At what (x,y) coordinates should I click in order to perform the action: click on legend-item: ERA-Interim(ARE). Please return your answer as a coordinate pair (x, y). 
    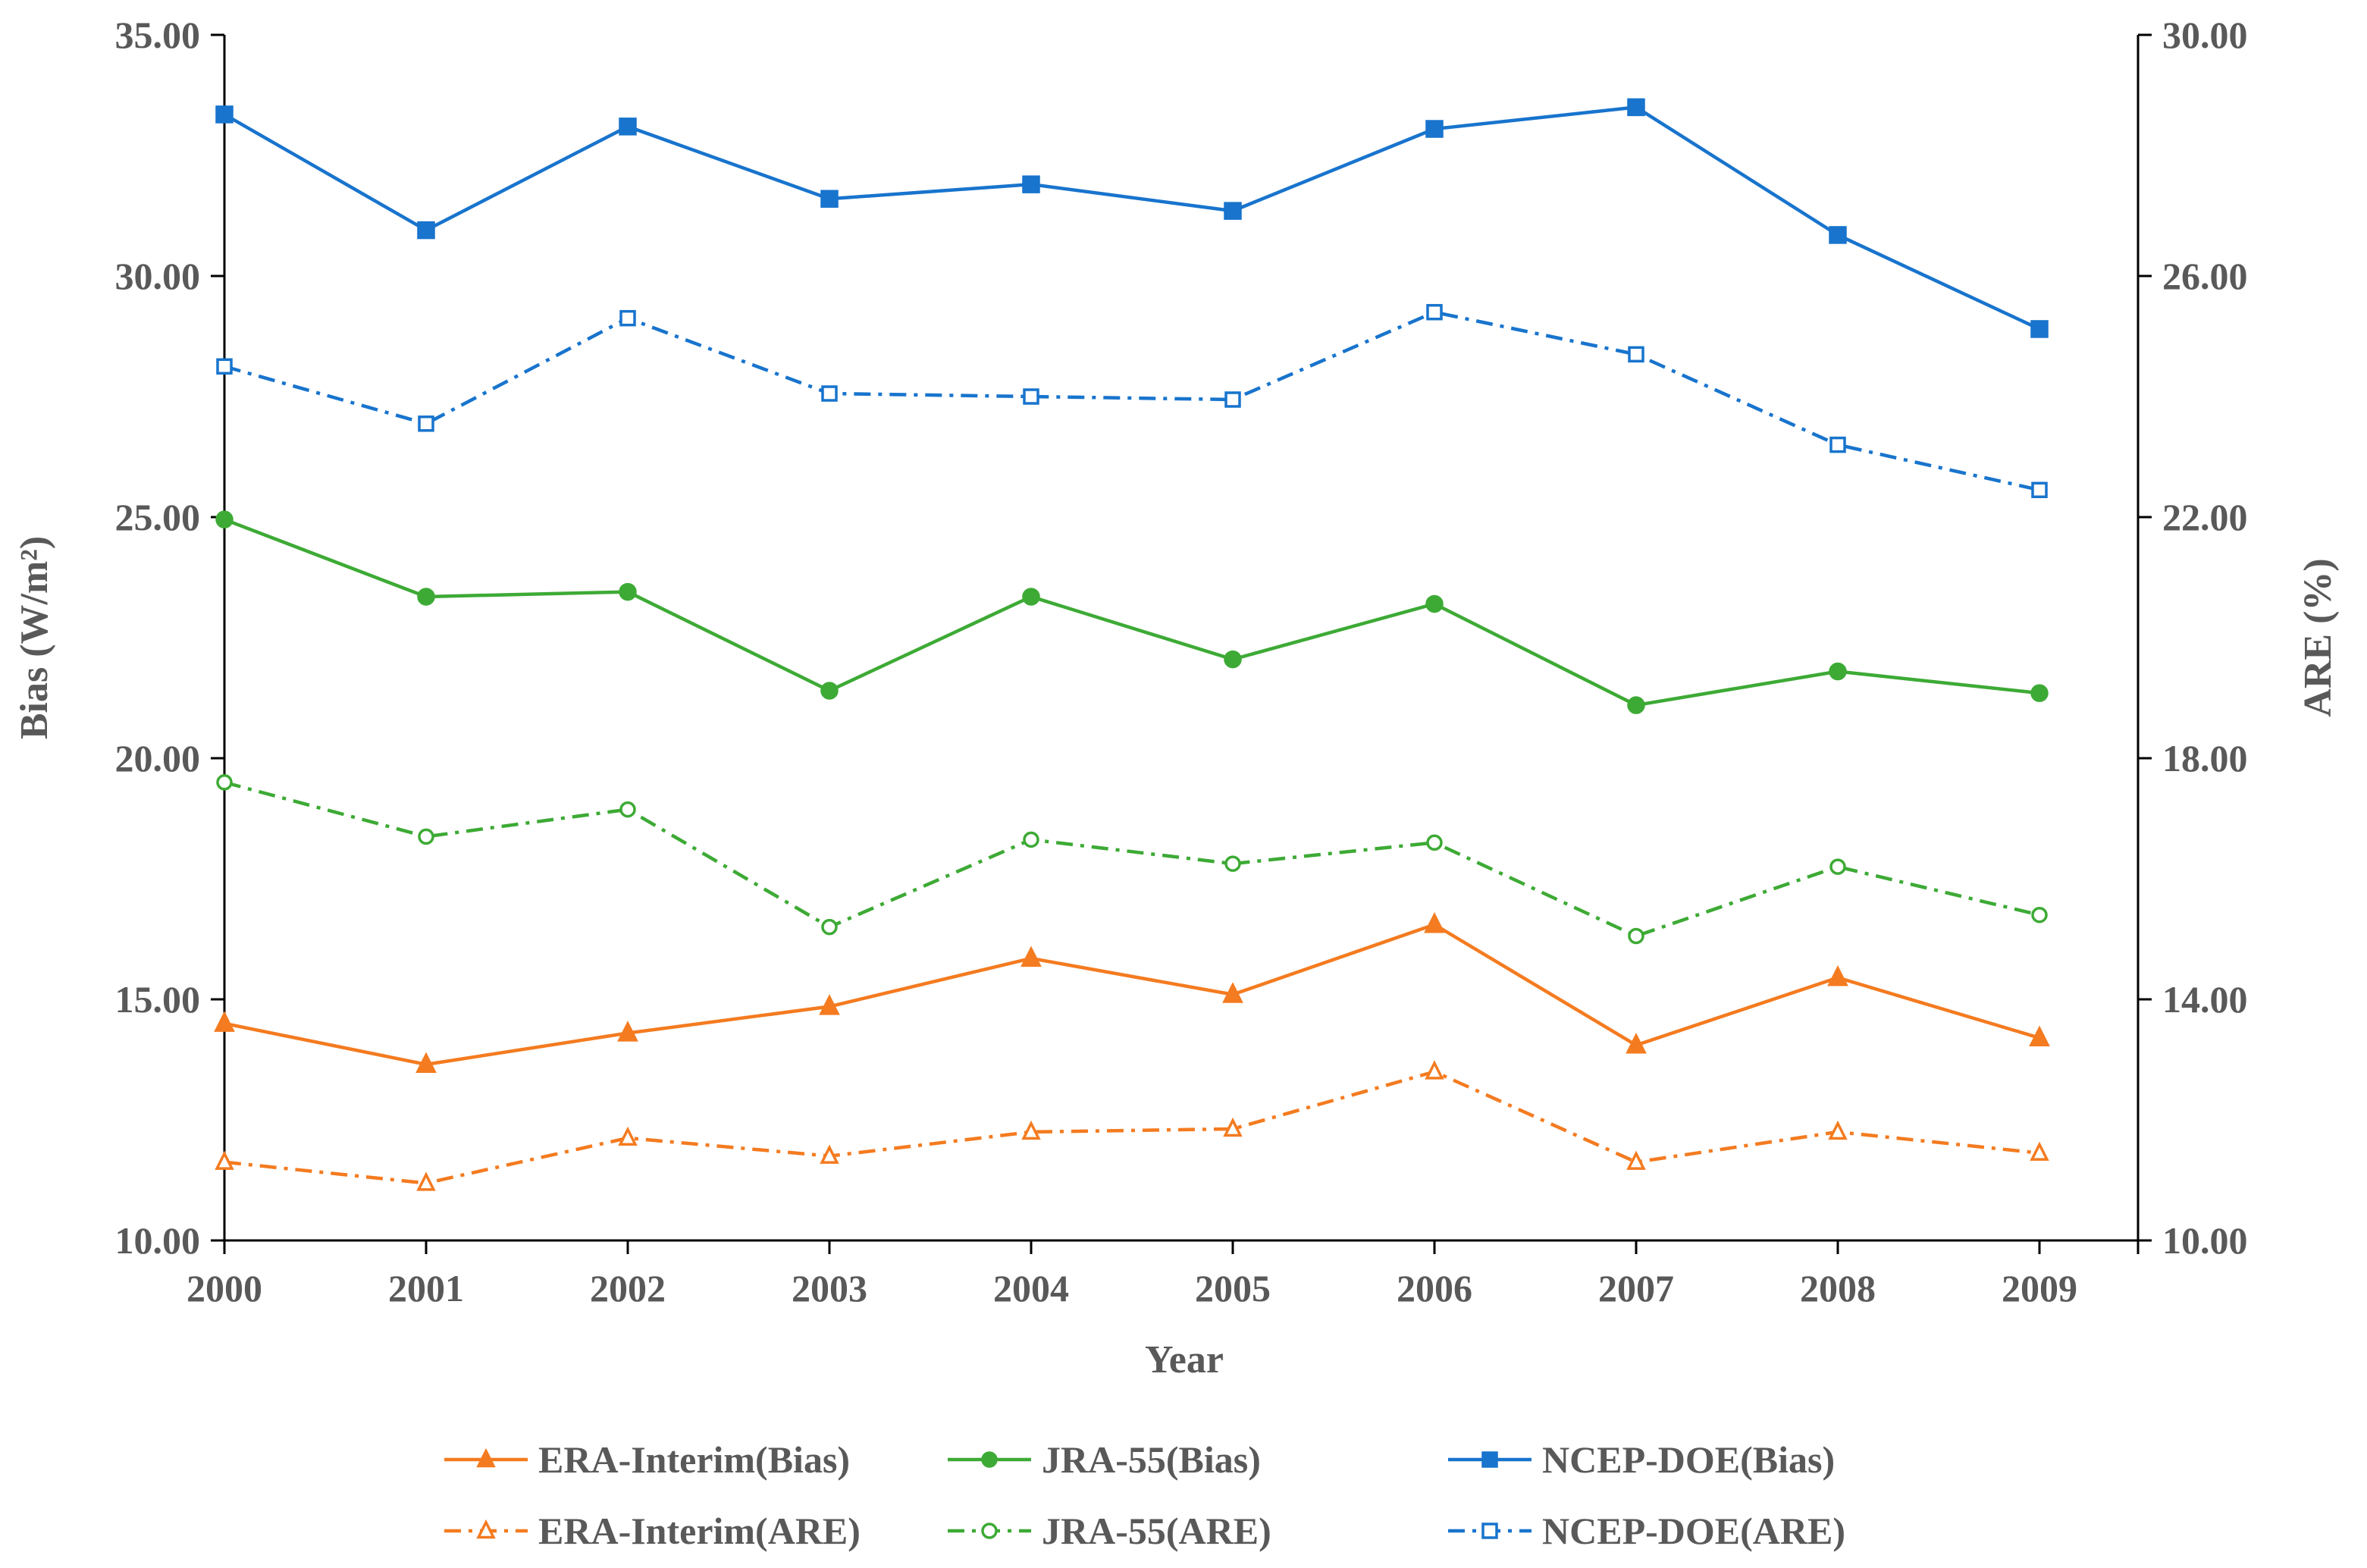
    Looking at the image, I should click on (652, 1531).